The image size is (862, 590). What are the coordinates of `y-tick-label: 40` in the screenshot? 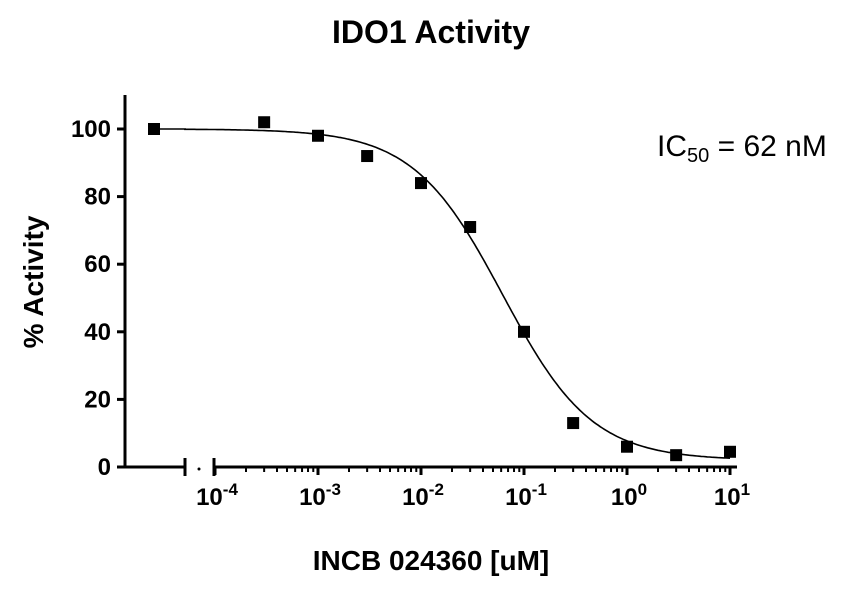 It's located at (97, 332).